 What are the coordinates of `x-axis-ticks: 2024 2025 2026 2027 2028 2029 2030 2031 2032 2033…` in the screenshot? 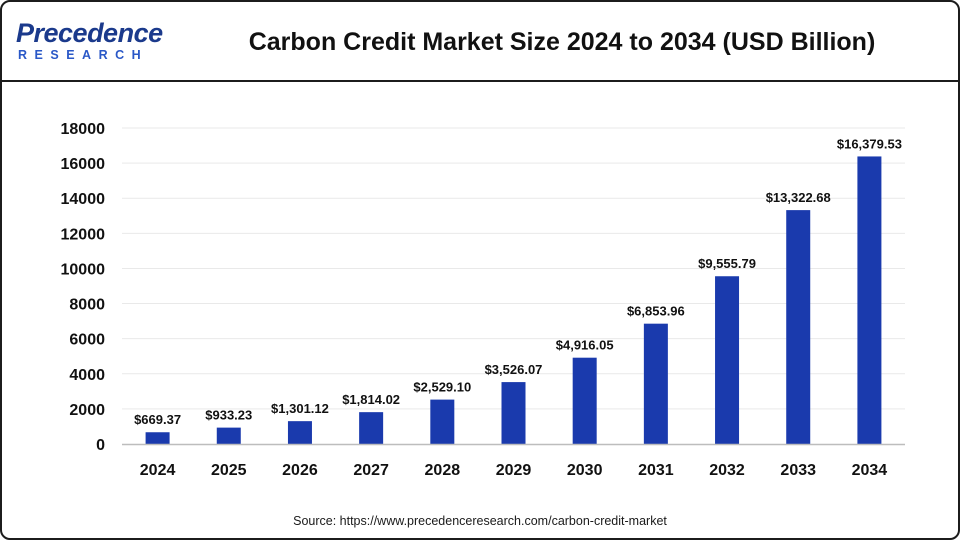 It's located at (514, 470).